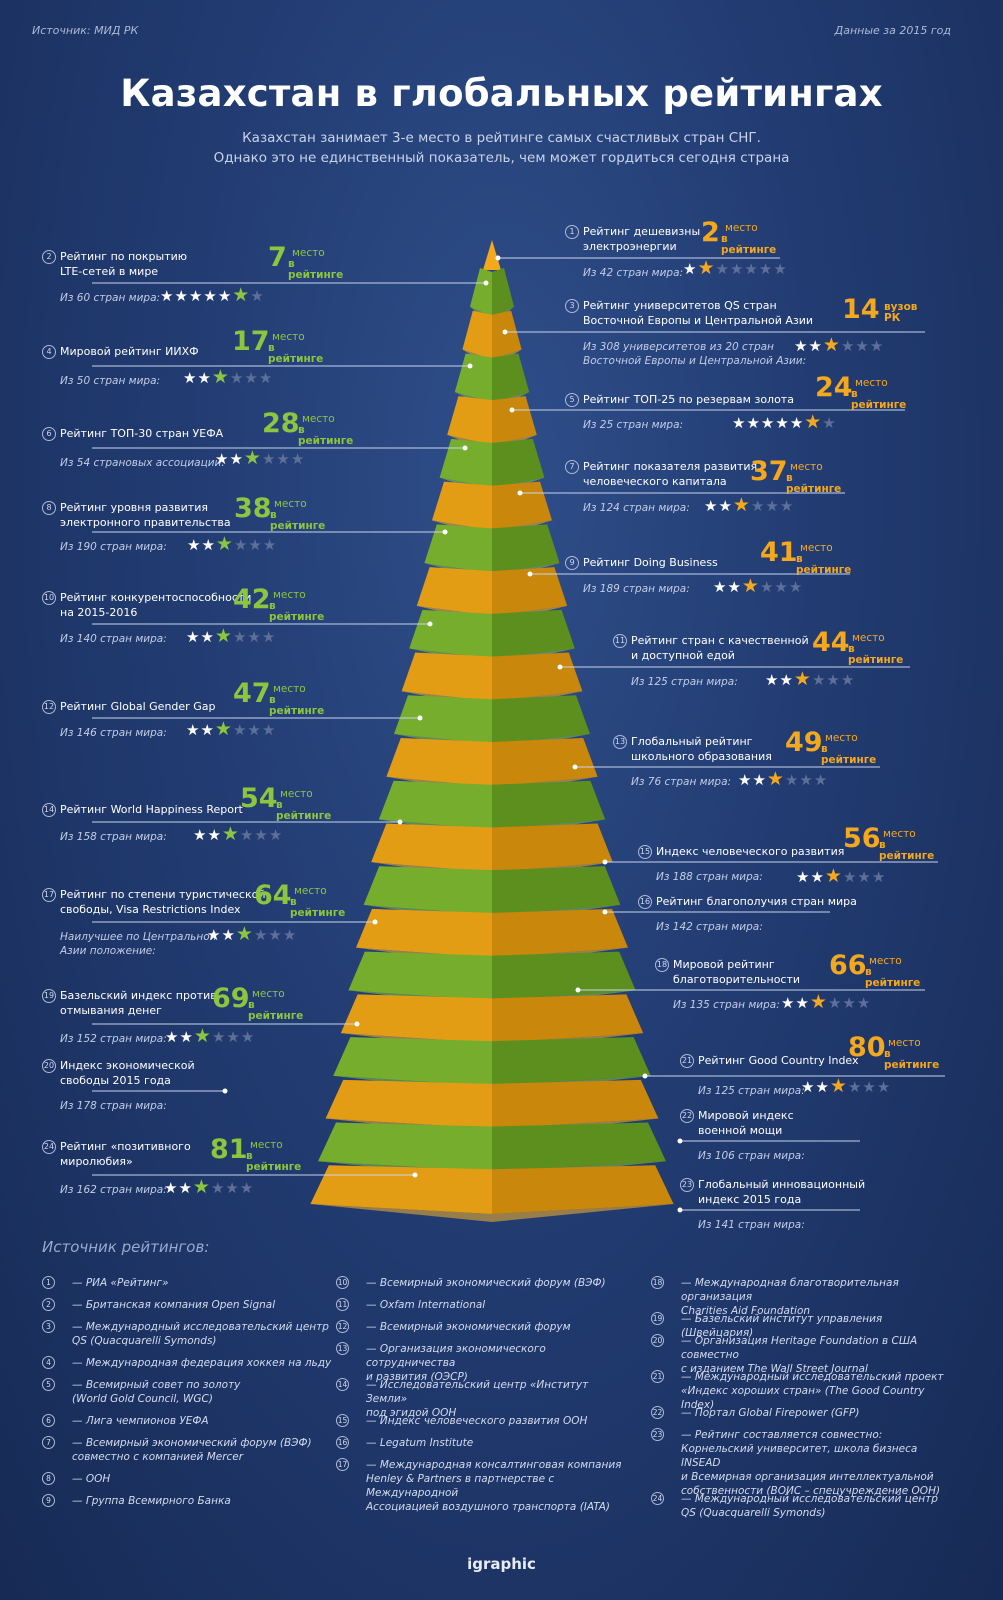  Describe the element at coordinates (48, 1362) in the screenshot. I see `source-number: 4` at that location.